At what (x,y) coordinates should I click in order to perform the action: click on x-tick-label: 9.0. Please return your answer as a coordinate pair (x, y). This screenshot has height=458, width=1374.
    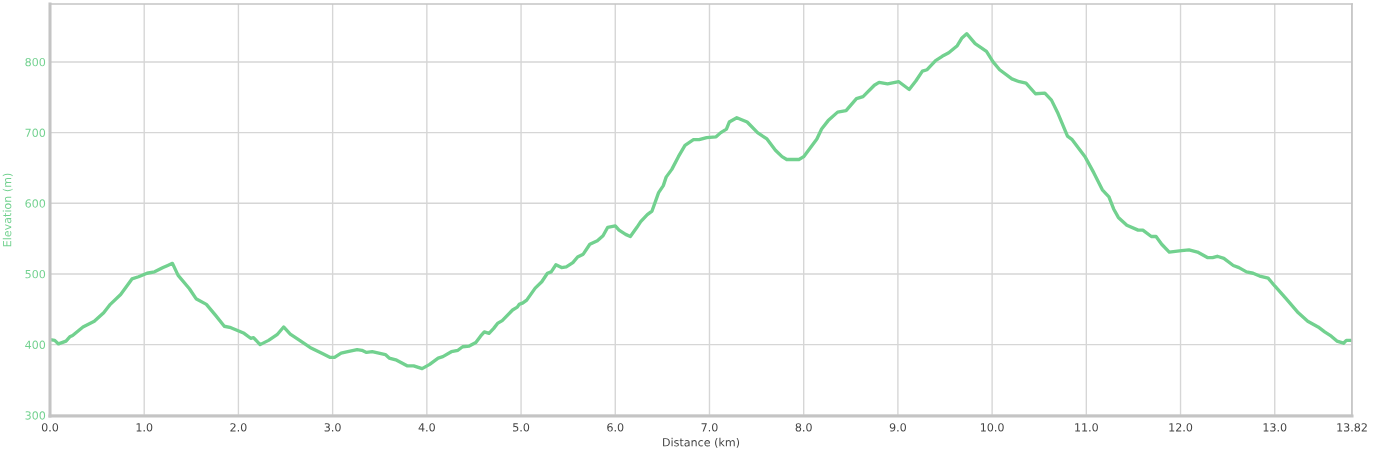
    Looking at the image, I should click on (897, 427).